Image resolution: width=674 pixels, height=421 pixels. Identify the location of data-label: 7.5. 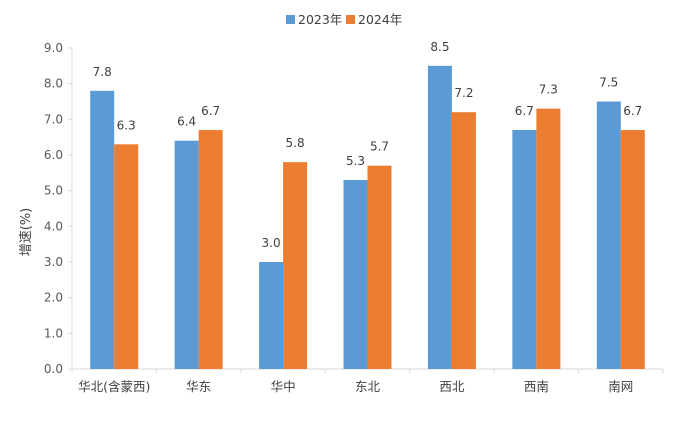
(608, 83).